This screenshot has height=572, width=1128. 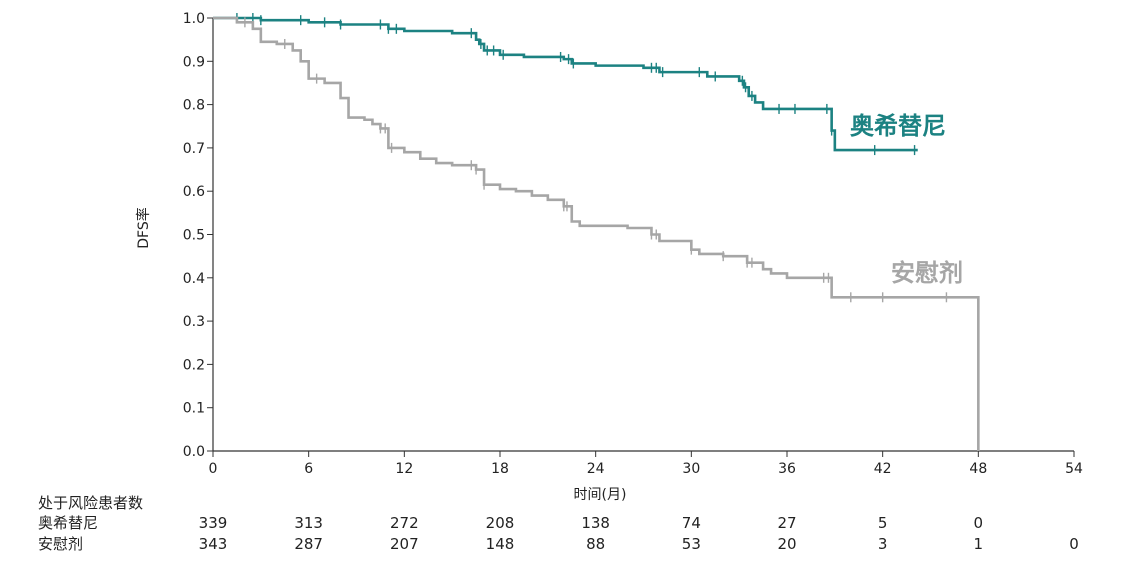 What do you see at coordinates (786, 523) in the screenshot?
I see `risk-value: 27` at bounding box center [786, 523].